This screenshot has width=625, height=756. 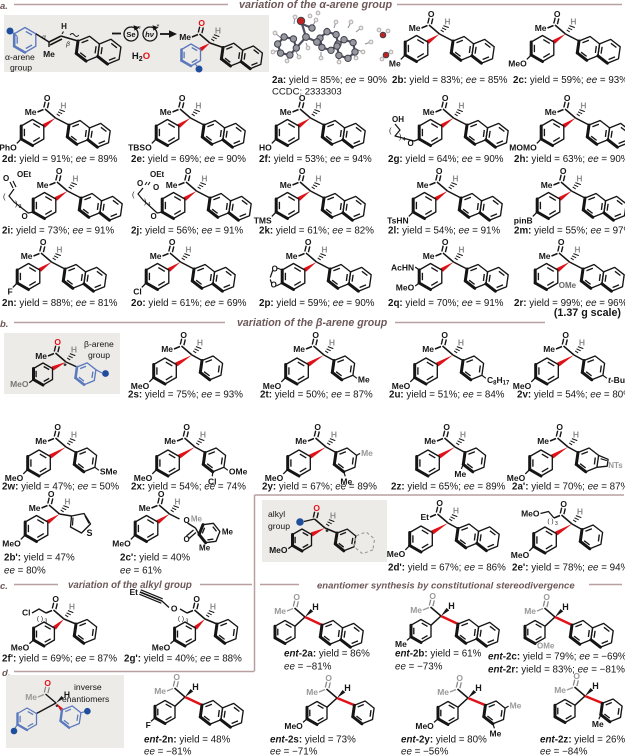 I want to click on svg-text: c., so click(x=4, y=586).